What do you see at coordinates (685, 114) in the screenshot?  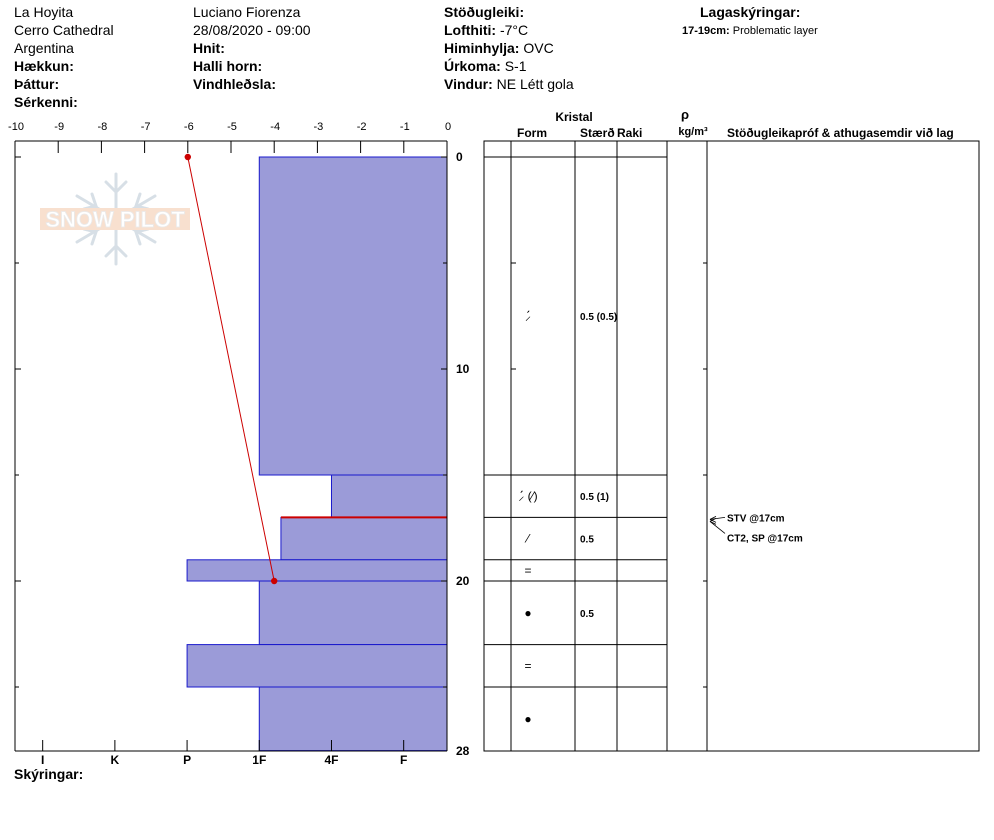 I see `rho-header: ρ` at bounding box center [685, 114].